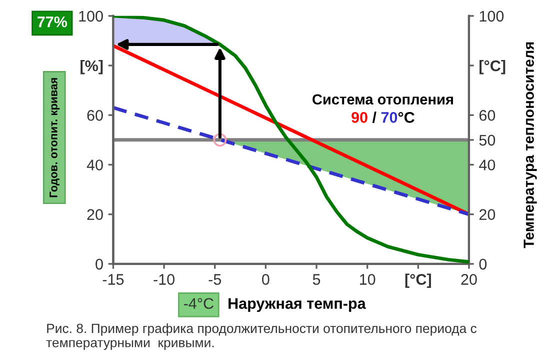 The width and height of the screenshot is (555, 362). What do you see at coordinates (406, 117) in the screenshot?
I see `annotation: °C` at bounding box center [406, 117].